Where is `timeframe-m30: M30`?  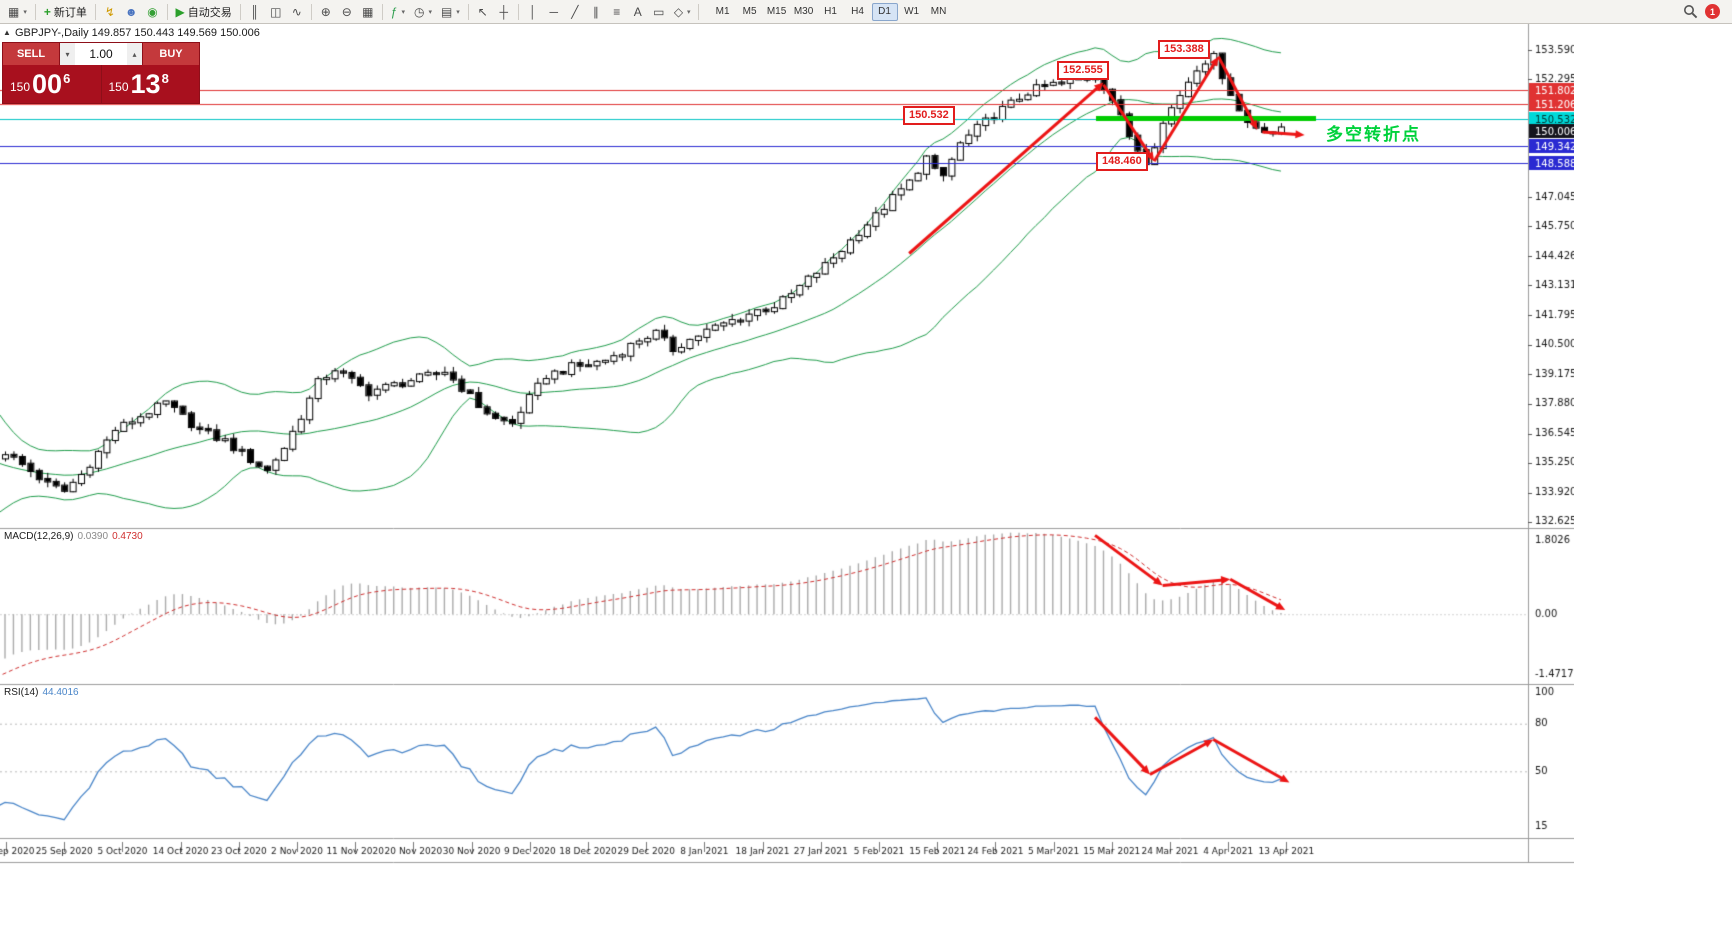 timeframe-m30: M30 is located at coordinates (803, 11).